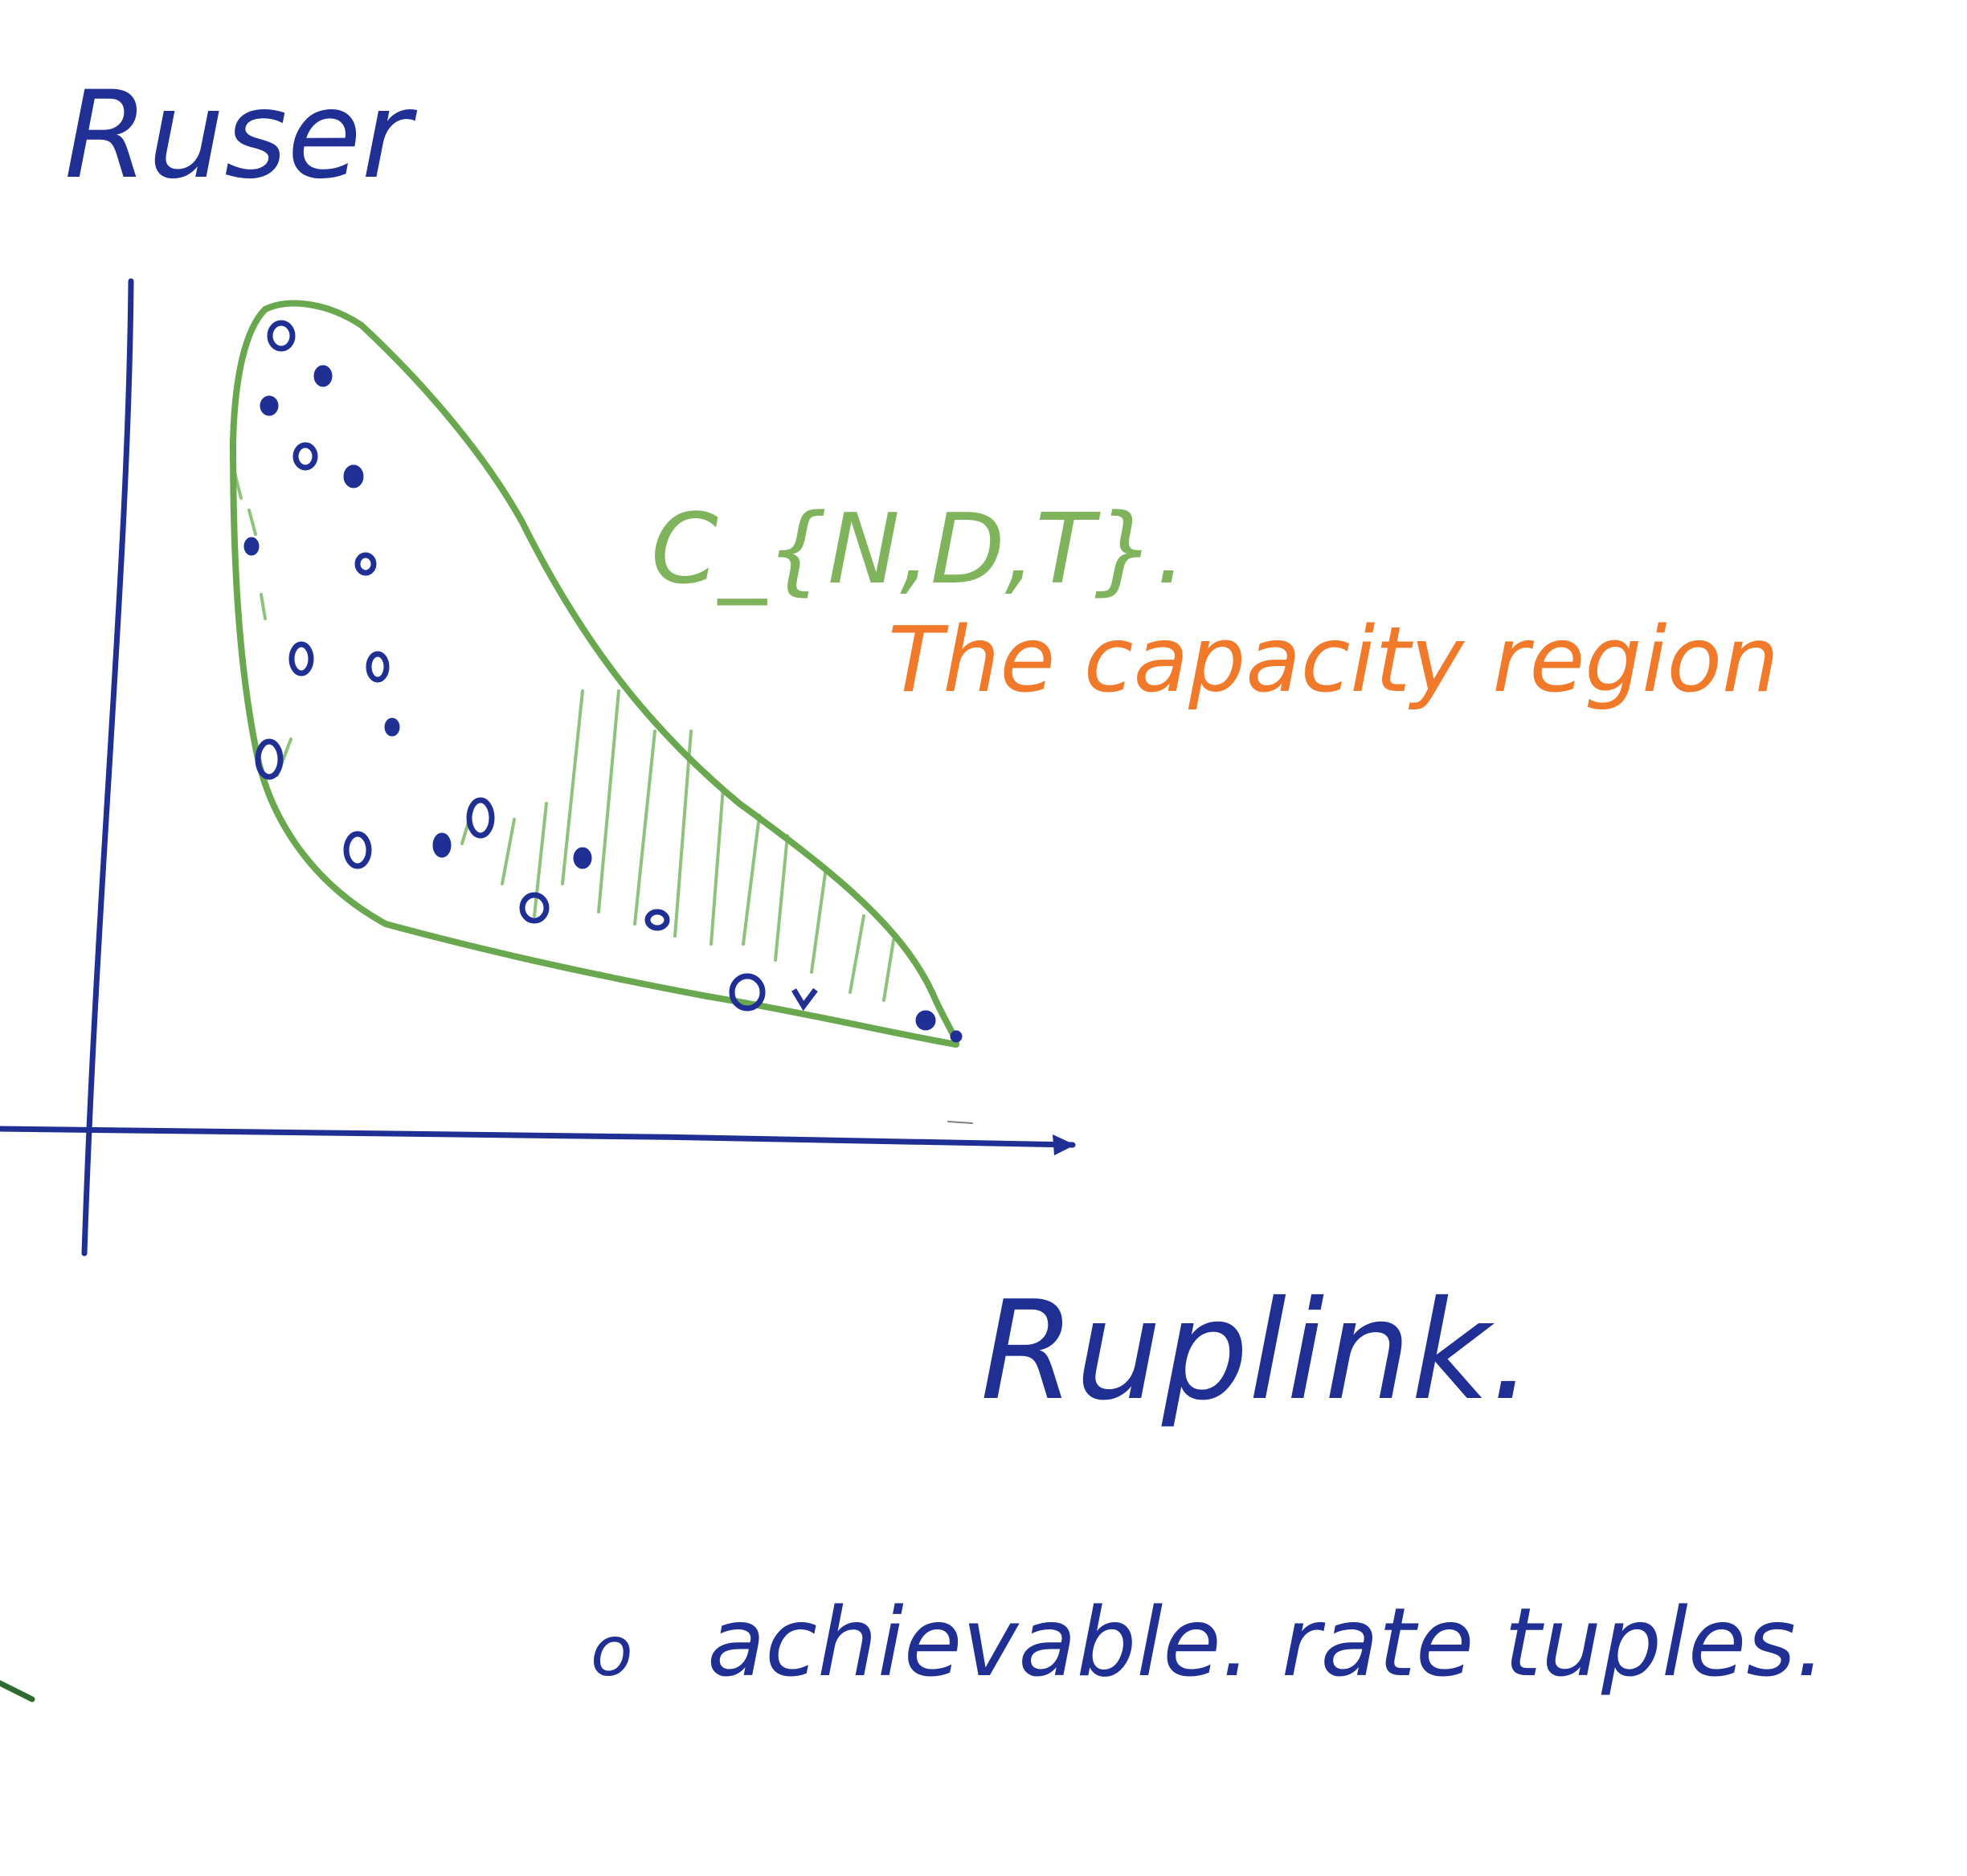  I want to click on y-axis-line, so click(108, 767).